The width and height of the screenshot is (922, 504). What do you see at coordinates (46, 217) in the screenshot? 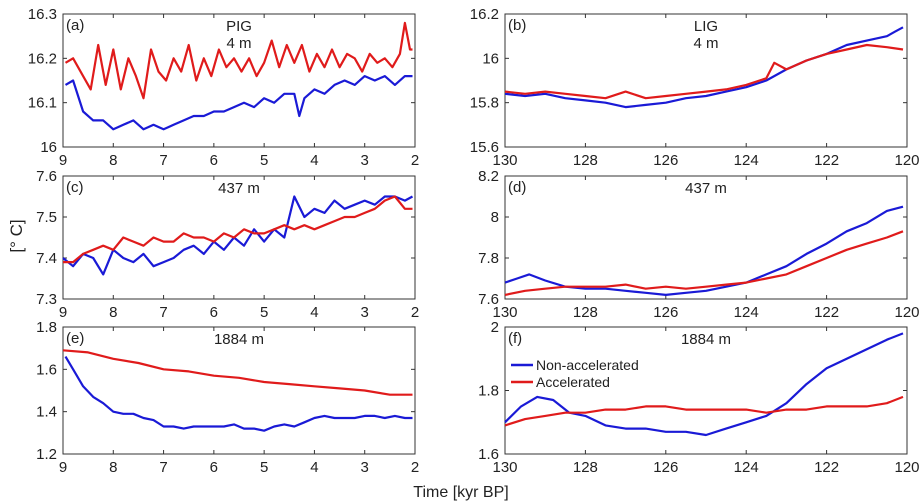
I see `y-tick-label: 7.5` at bounding box center [46, 217].